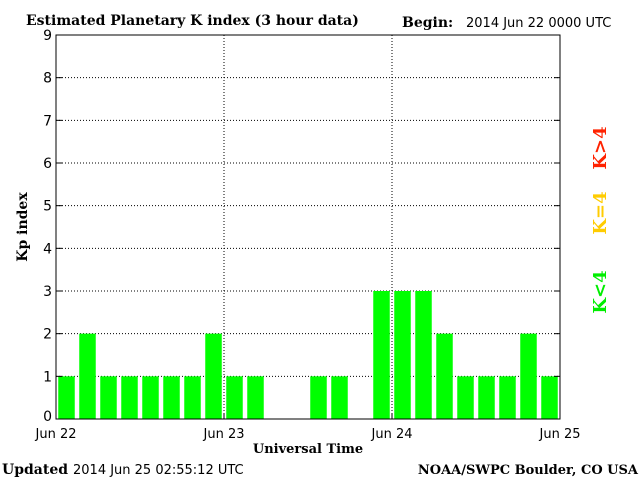 The height and width of the screenshot is (480, 640). I want to click on x-tick-label: Jun 23, so click(224, 434).